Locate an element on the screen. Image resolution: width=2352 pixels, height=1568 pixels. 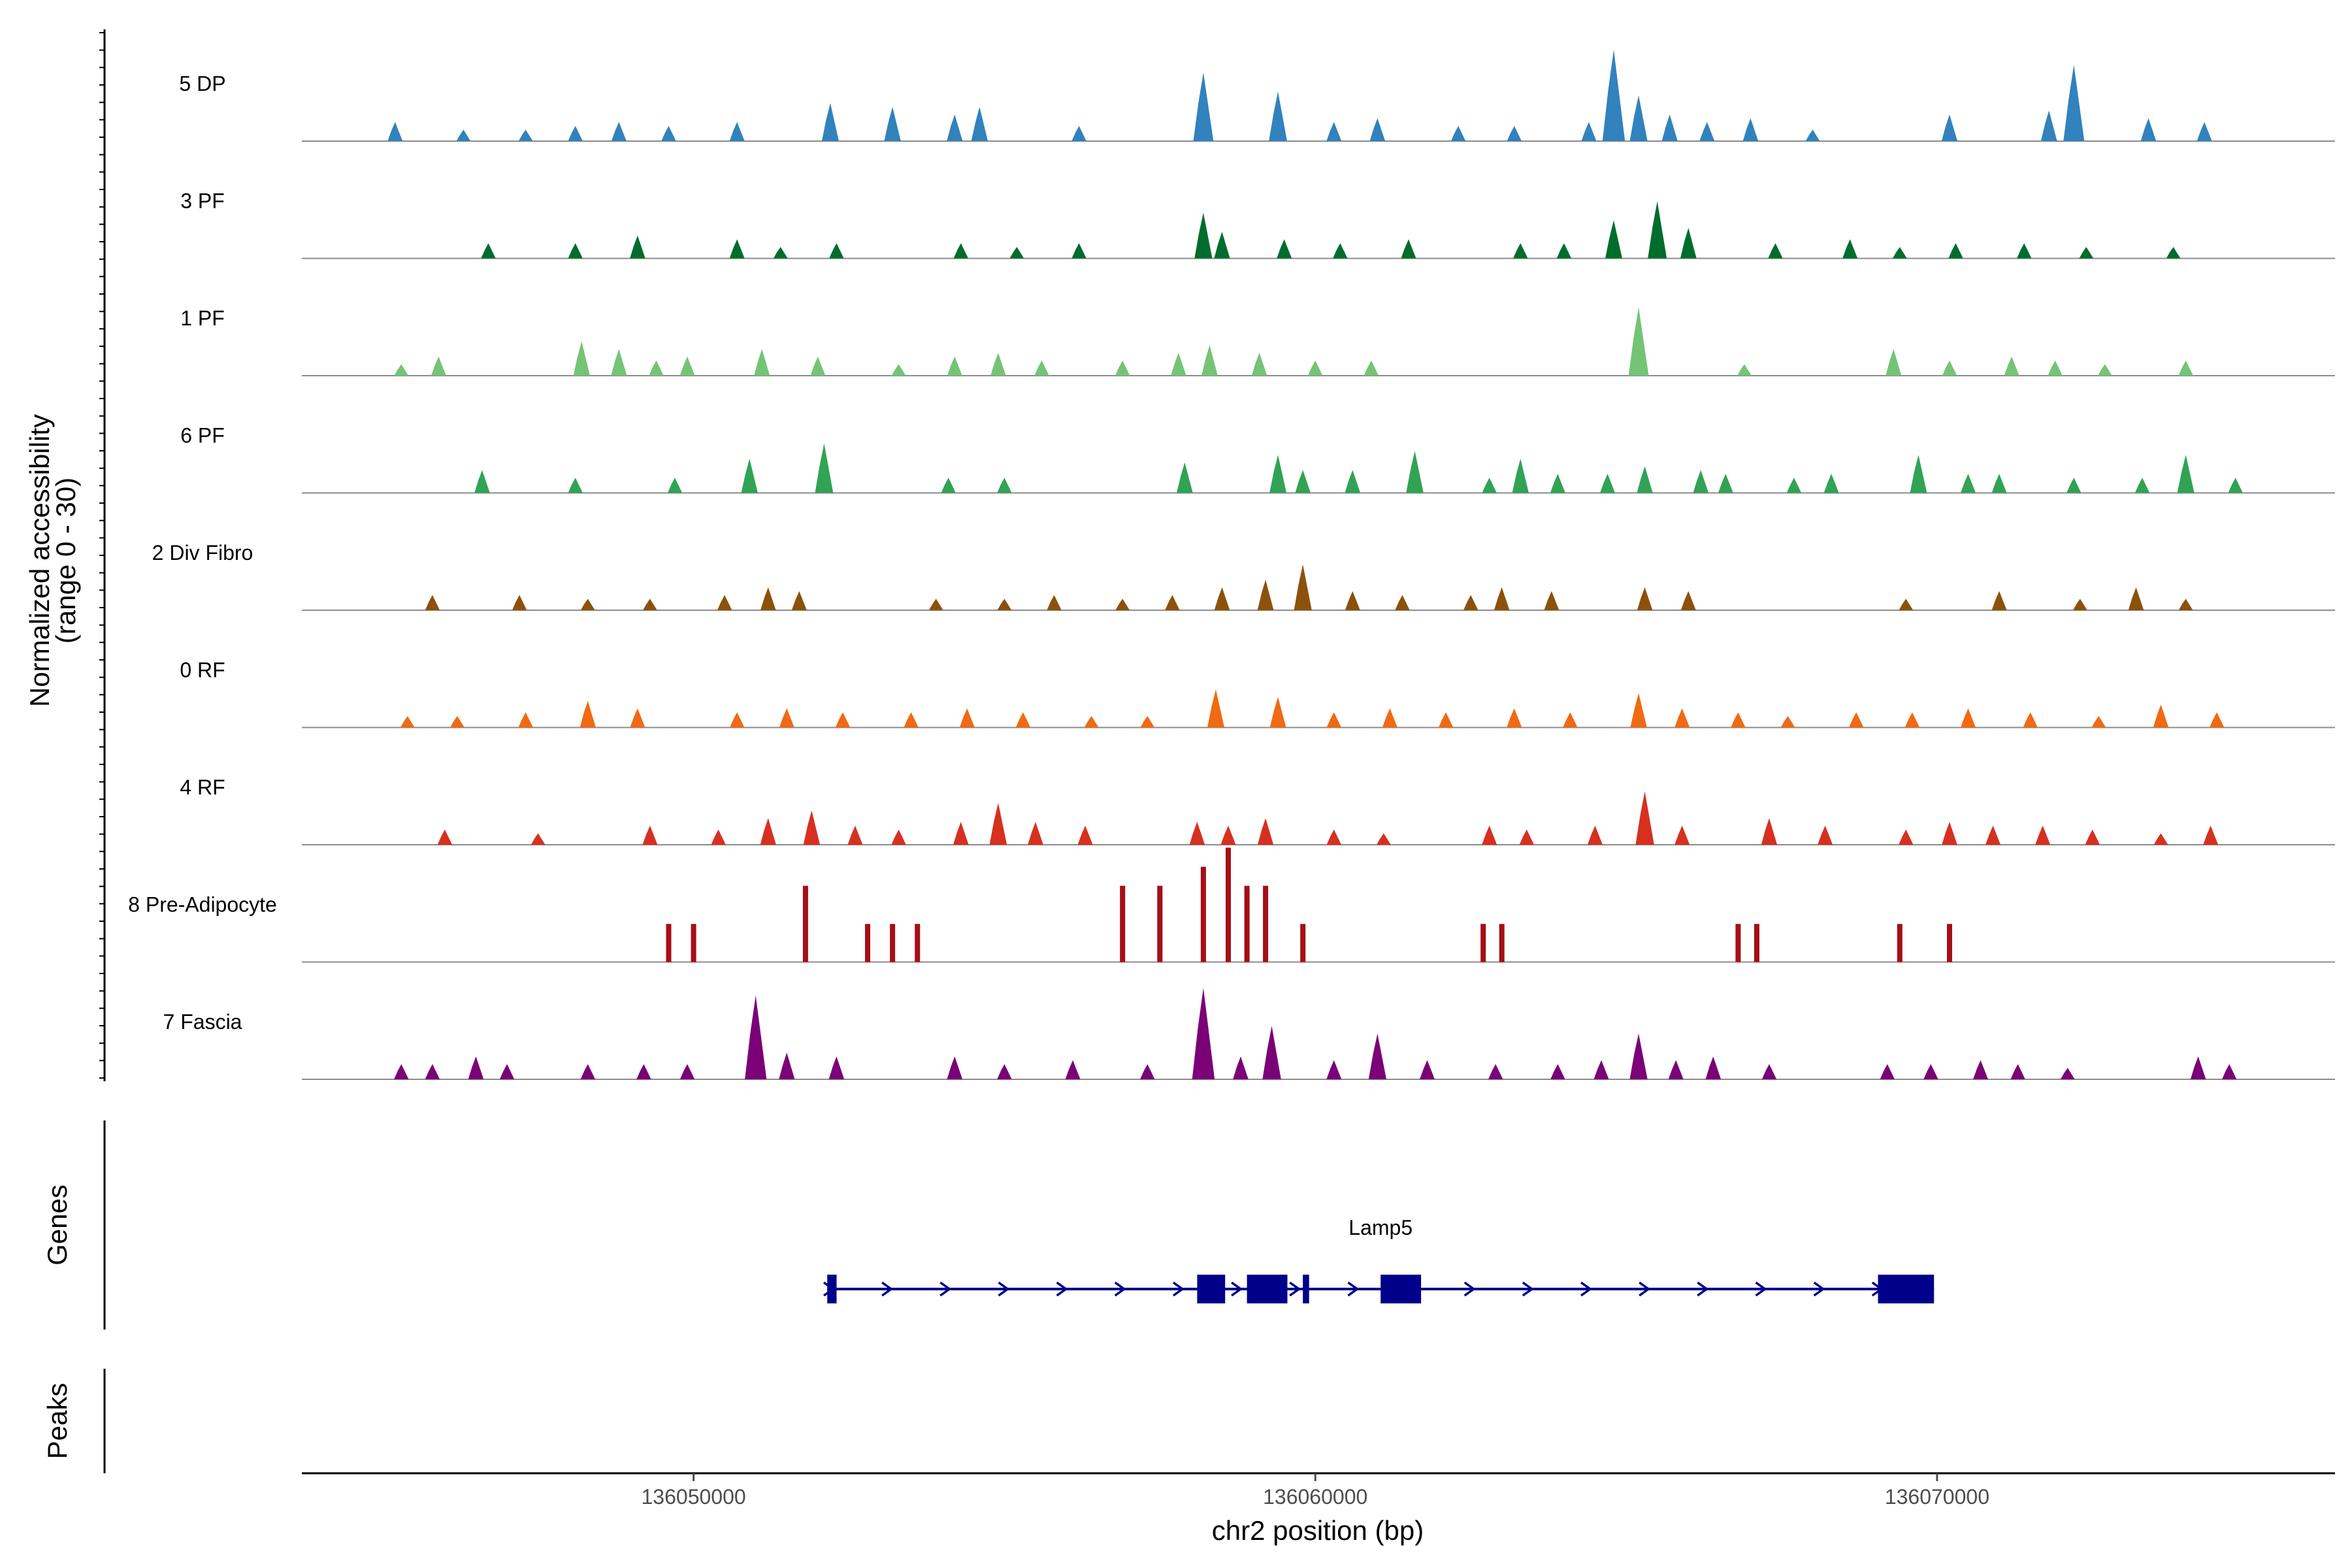
y-axis-title: Normalized accessibility (range 0 - 30) is located at coordinates (52, 560).